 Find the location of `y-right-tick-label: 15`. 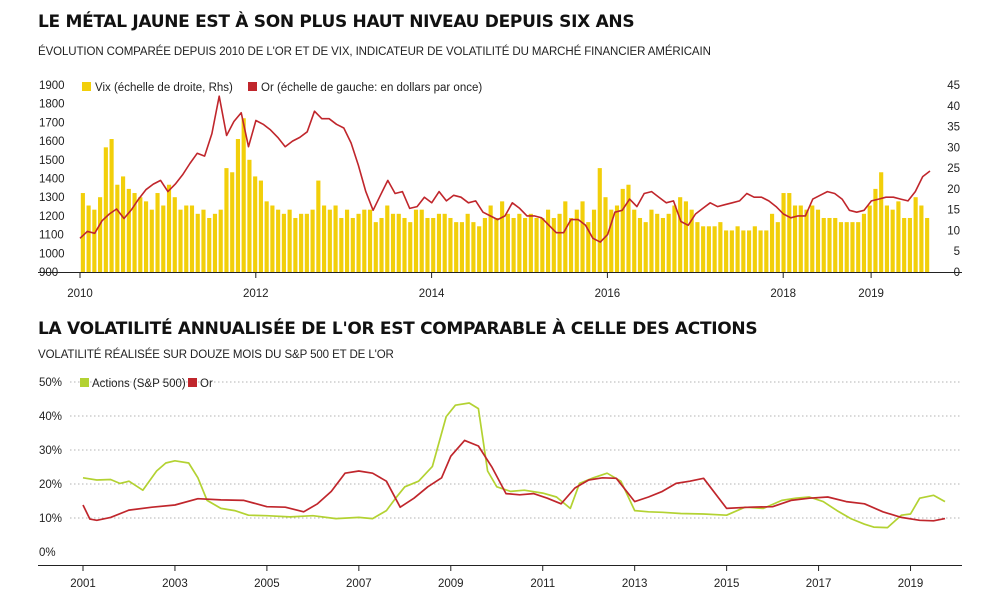

y-right-tick-label: 15 is located at coordinates (953, 211).